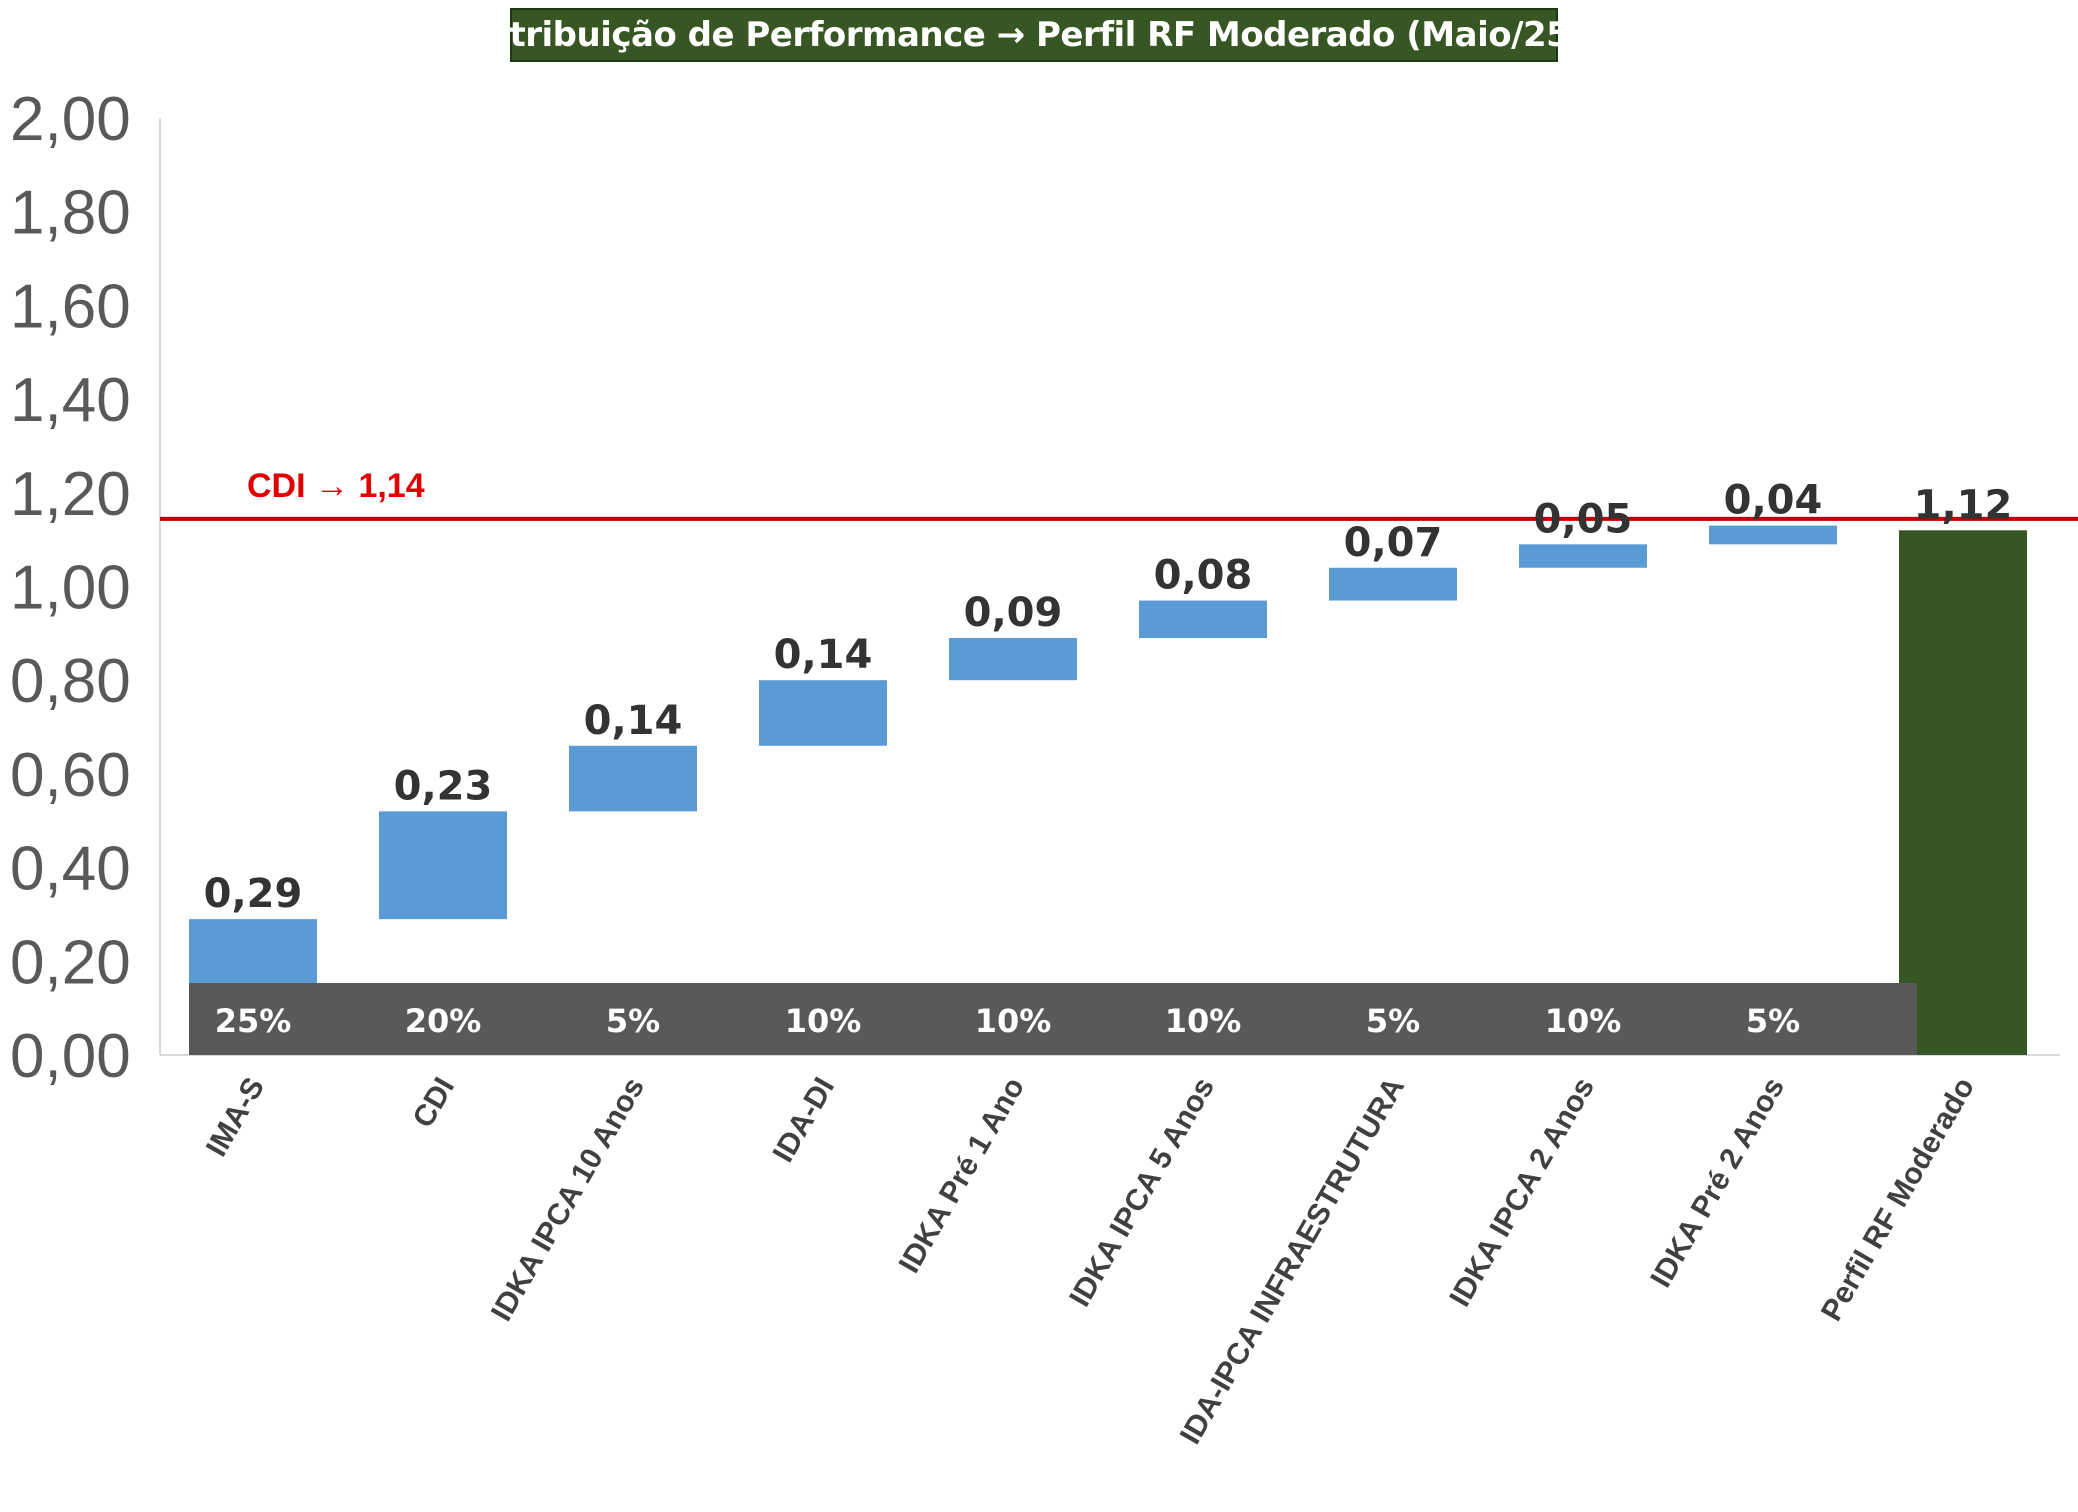 This screenshot has width=2078, height=1512. I want to click on x-tick-label: IDKA IPCA 2 Anos, so click(1522, 1192).